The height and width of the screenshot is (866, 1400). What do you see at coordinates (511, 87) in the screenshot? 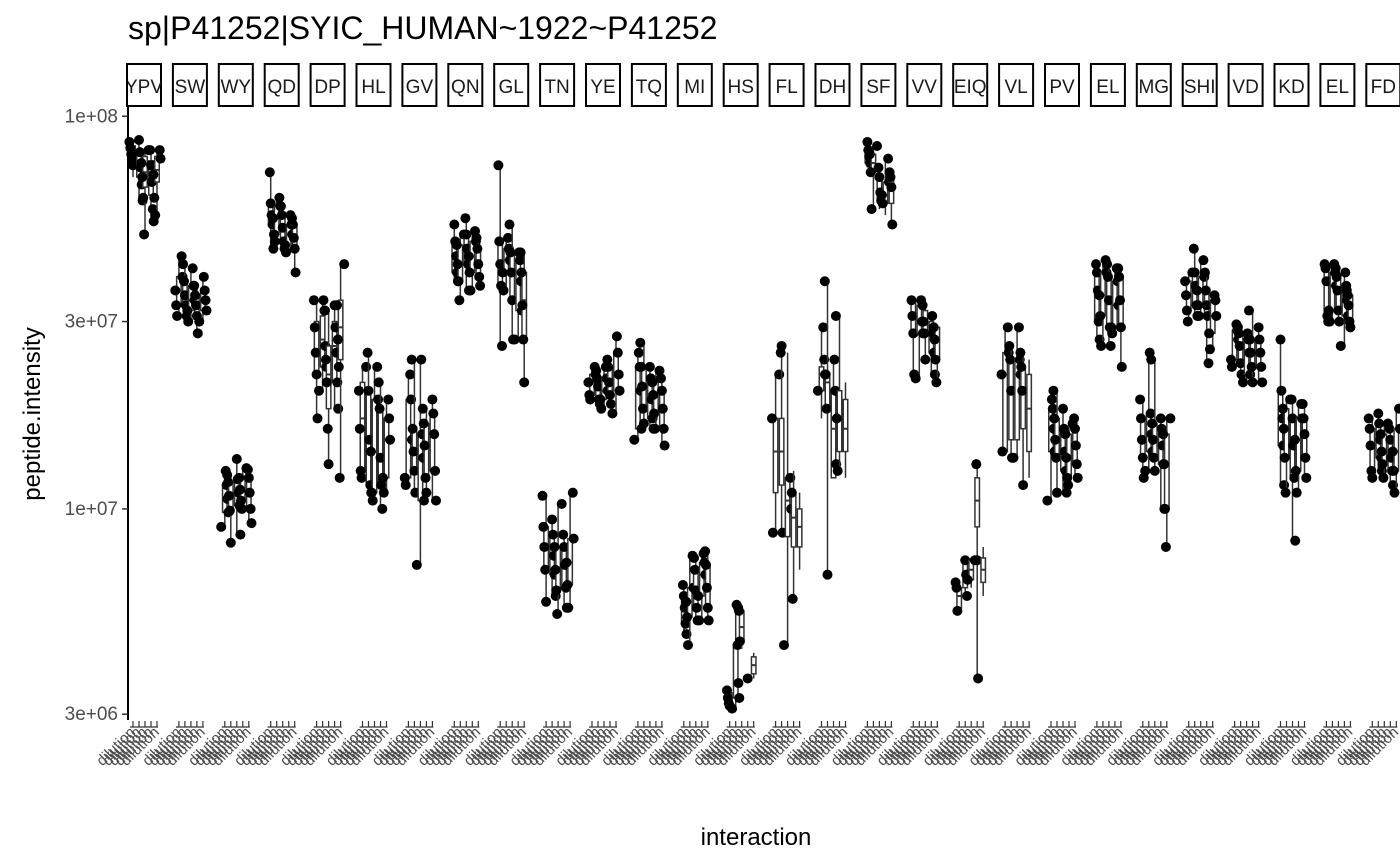
I see `facet-strip-label: GL` at bounding box center [511, 87].